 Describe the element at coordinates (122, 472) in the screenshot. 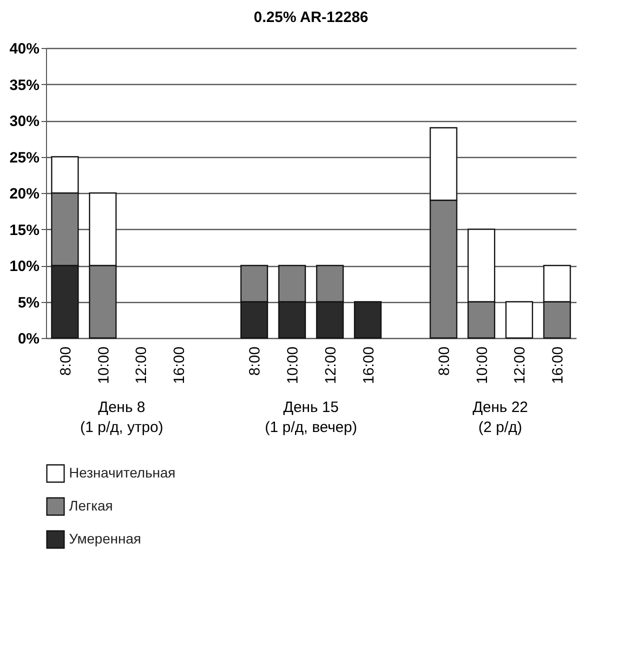

I see `legend-label: Незначительная` at that location.